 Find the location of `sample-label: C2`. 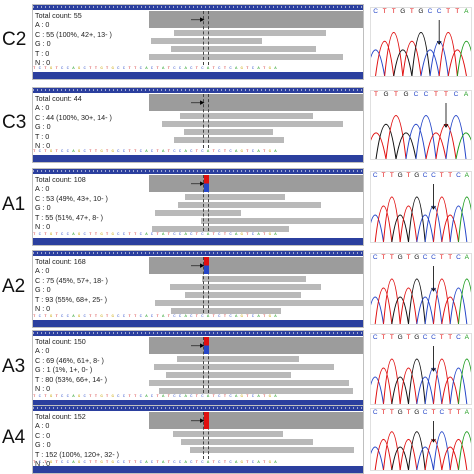

sample-label: C2 is located at coordinates (14, 39).